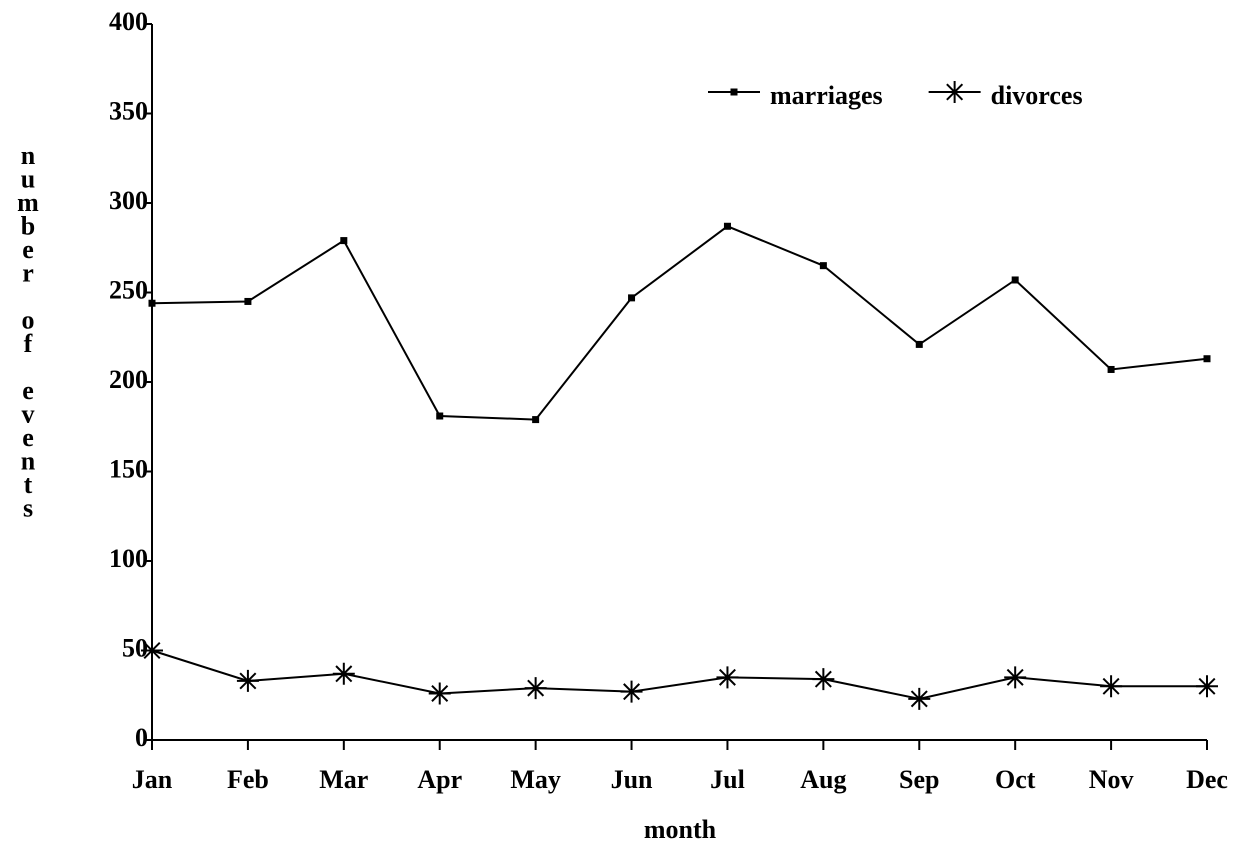 The width and height of the screenshot is (1238, 845). What do you see at coordinates (679, 674) in the screenshot?
I see `series-line` at bounding box center [679, 674].